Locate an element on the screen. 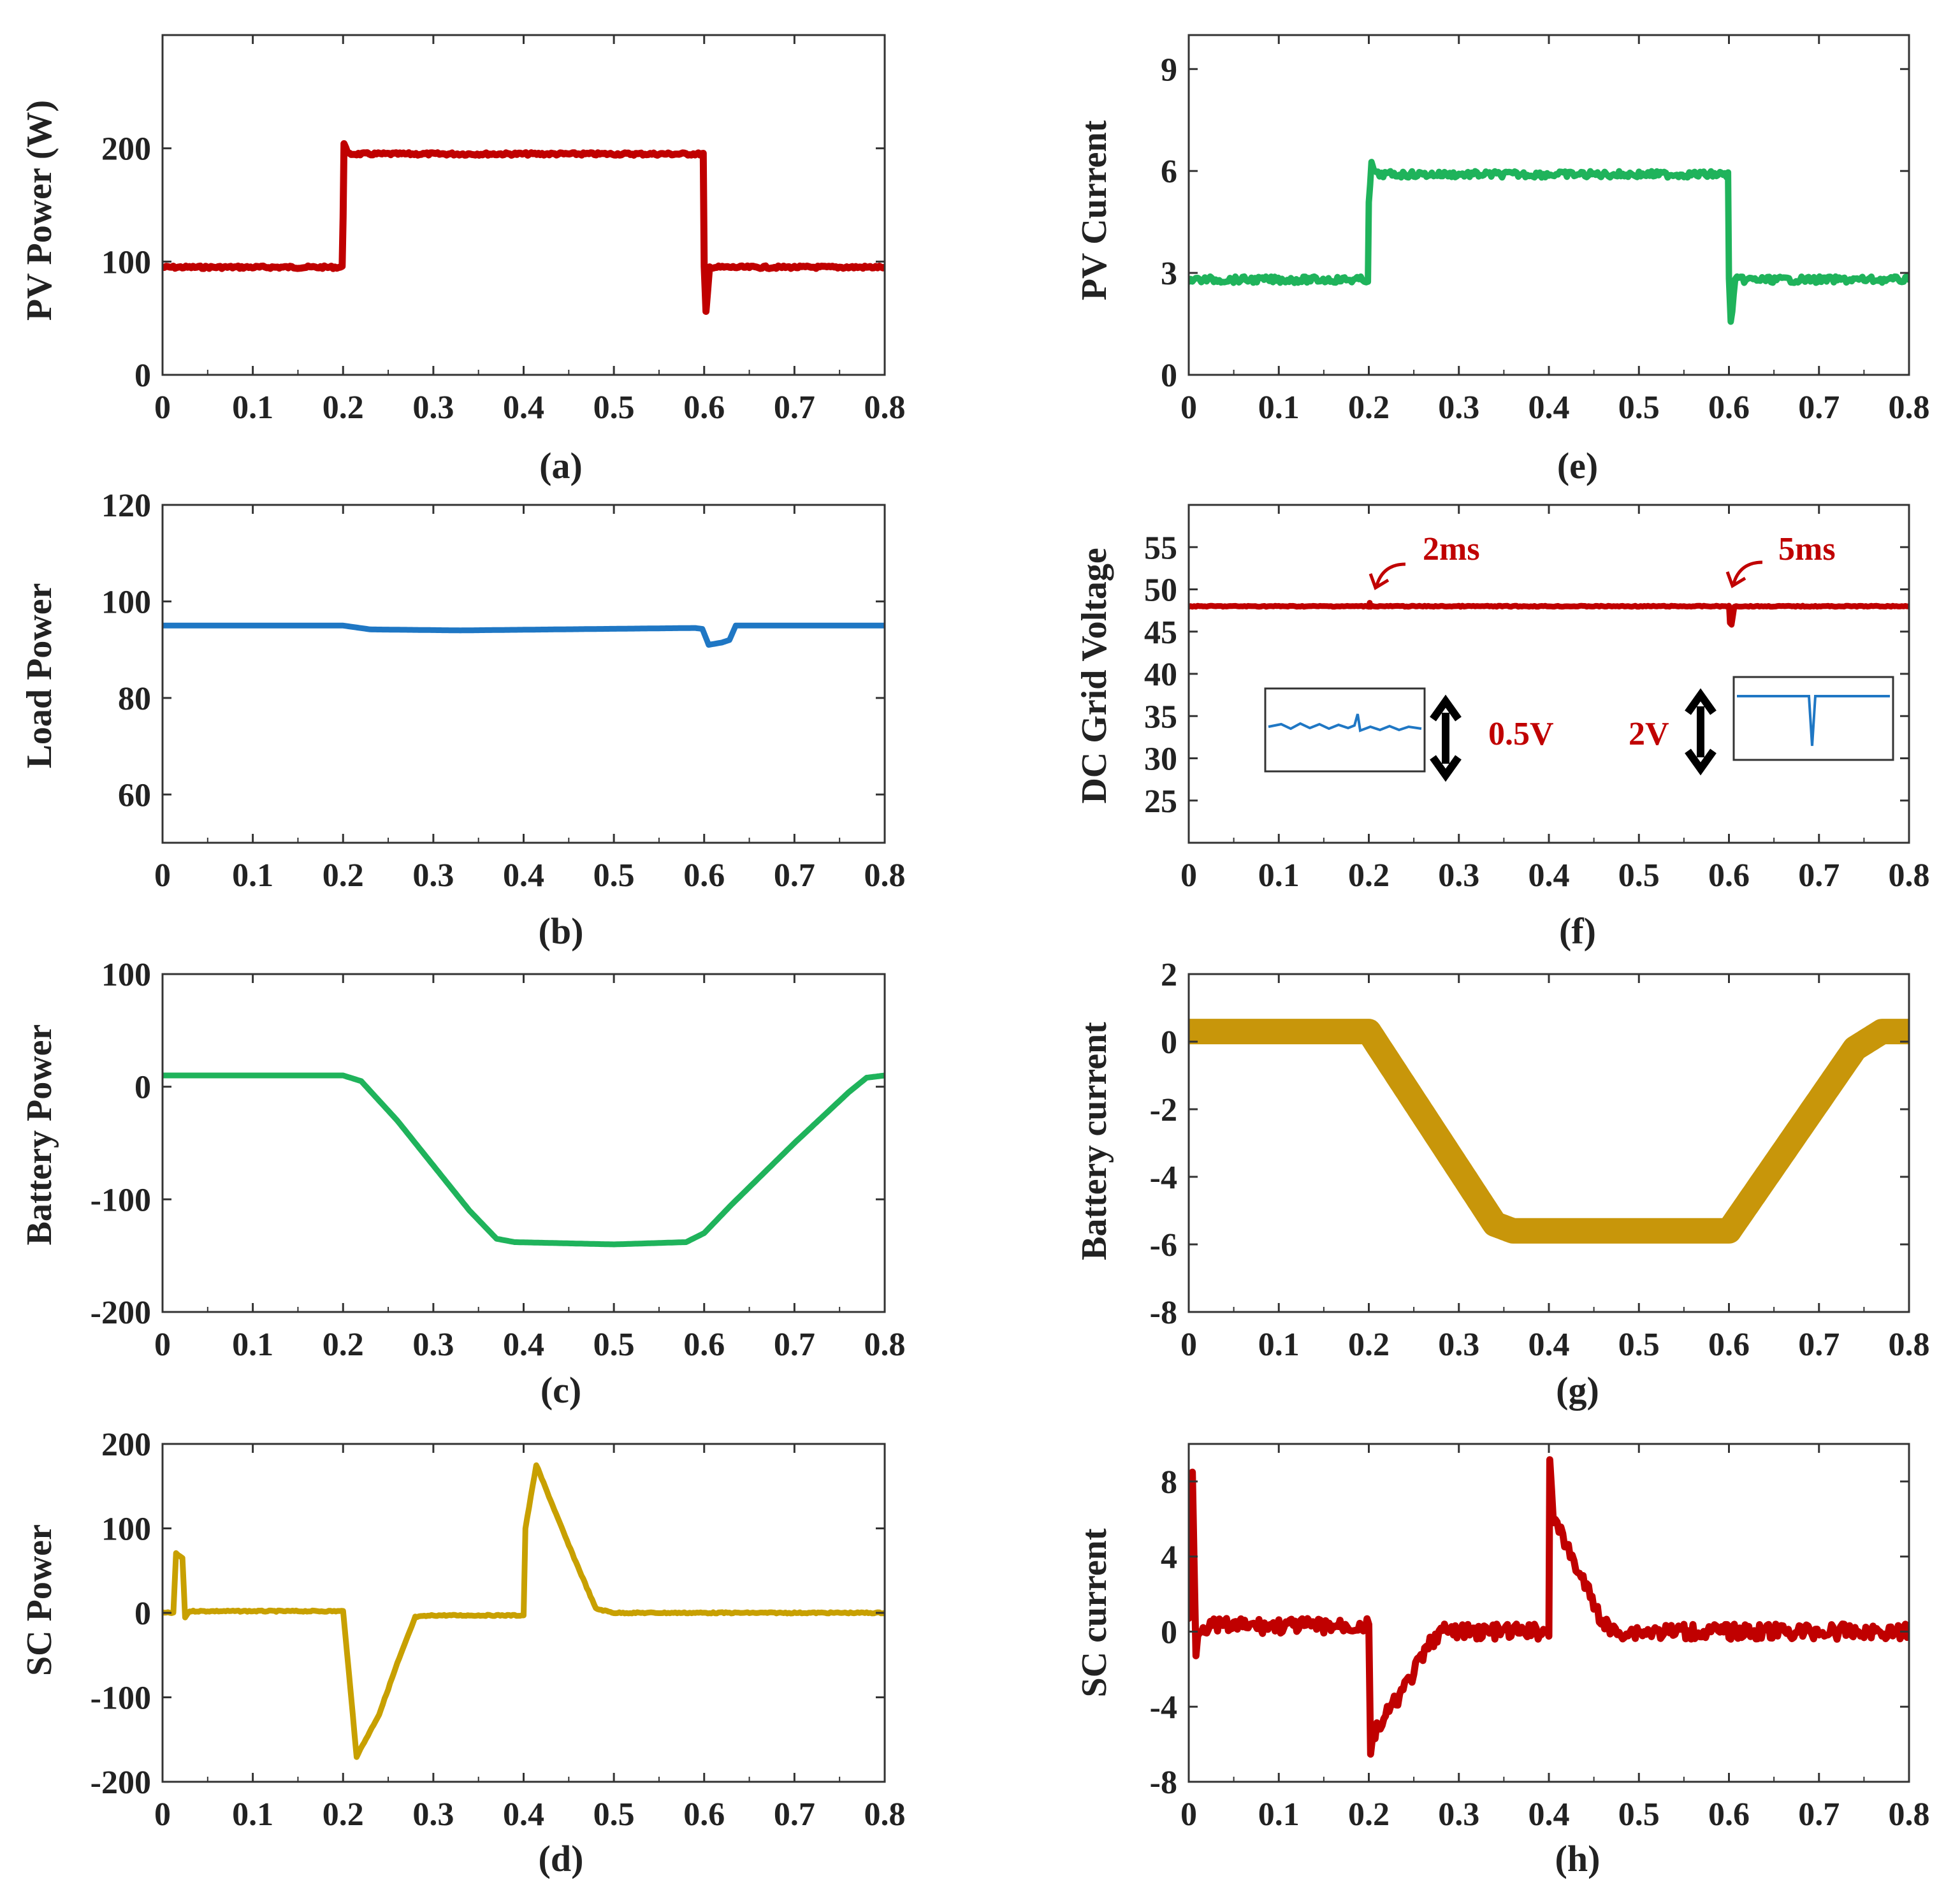 The width and height of the screenshot is (1960, 1901). annotation-5ms: 5ms is located at coordinates (1807, 549).